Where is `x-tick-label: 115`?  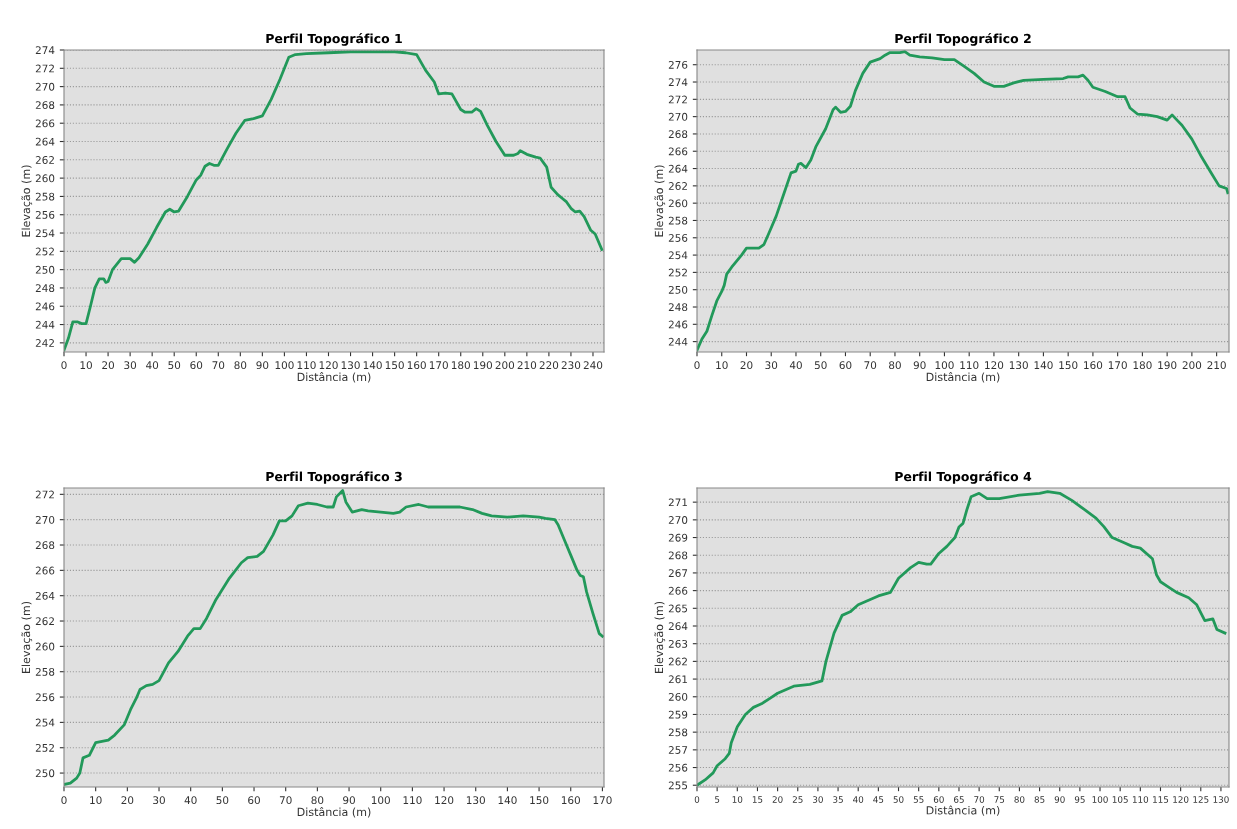
x-tick-label: 115 is located at coordinates (1161, 799).